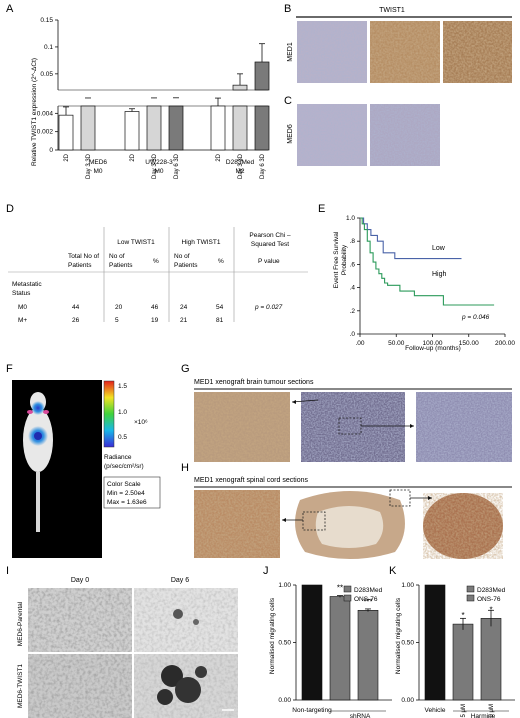 Image resolution: width=520 pixels, height=718 pixels. Describe the element at coordinates (51, 150) in the screenshot. I see `panel-a-ytick-label-lower-0: 0` at that location.